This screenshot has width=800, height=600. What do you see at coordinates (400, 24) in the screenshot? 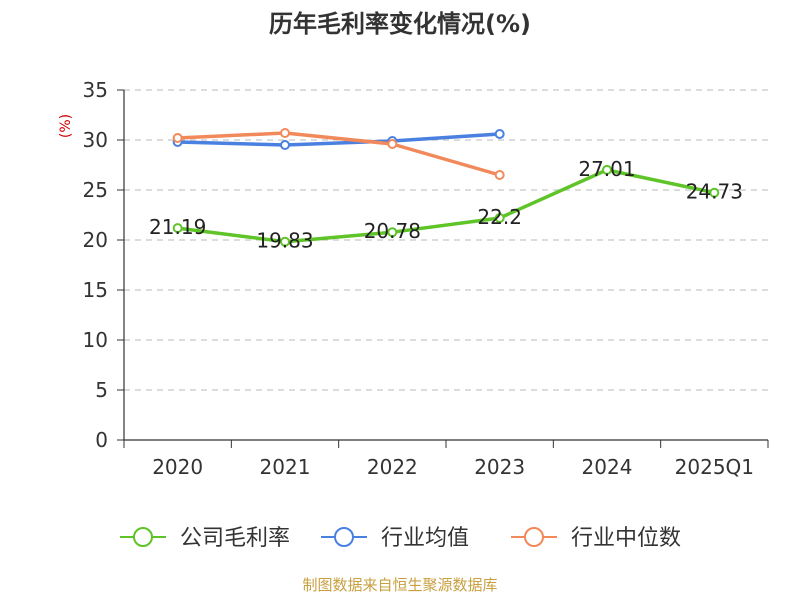
I see `chart-title: 历年毛利率变化情况(%)` at bounding box center [400, 24].